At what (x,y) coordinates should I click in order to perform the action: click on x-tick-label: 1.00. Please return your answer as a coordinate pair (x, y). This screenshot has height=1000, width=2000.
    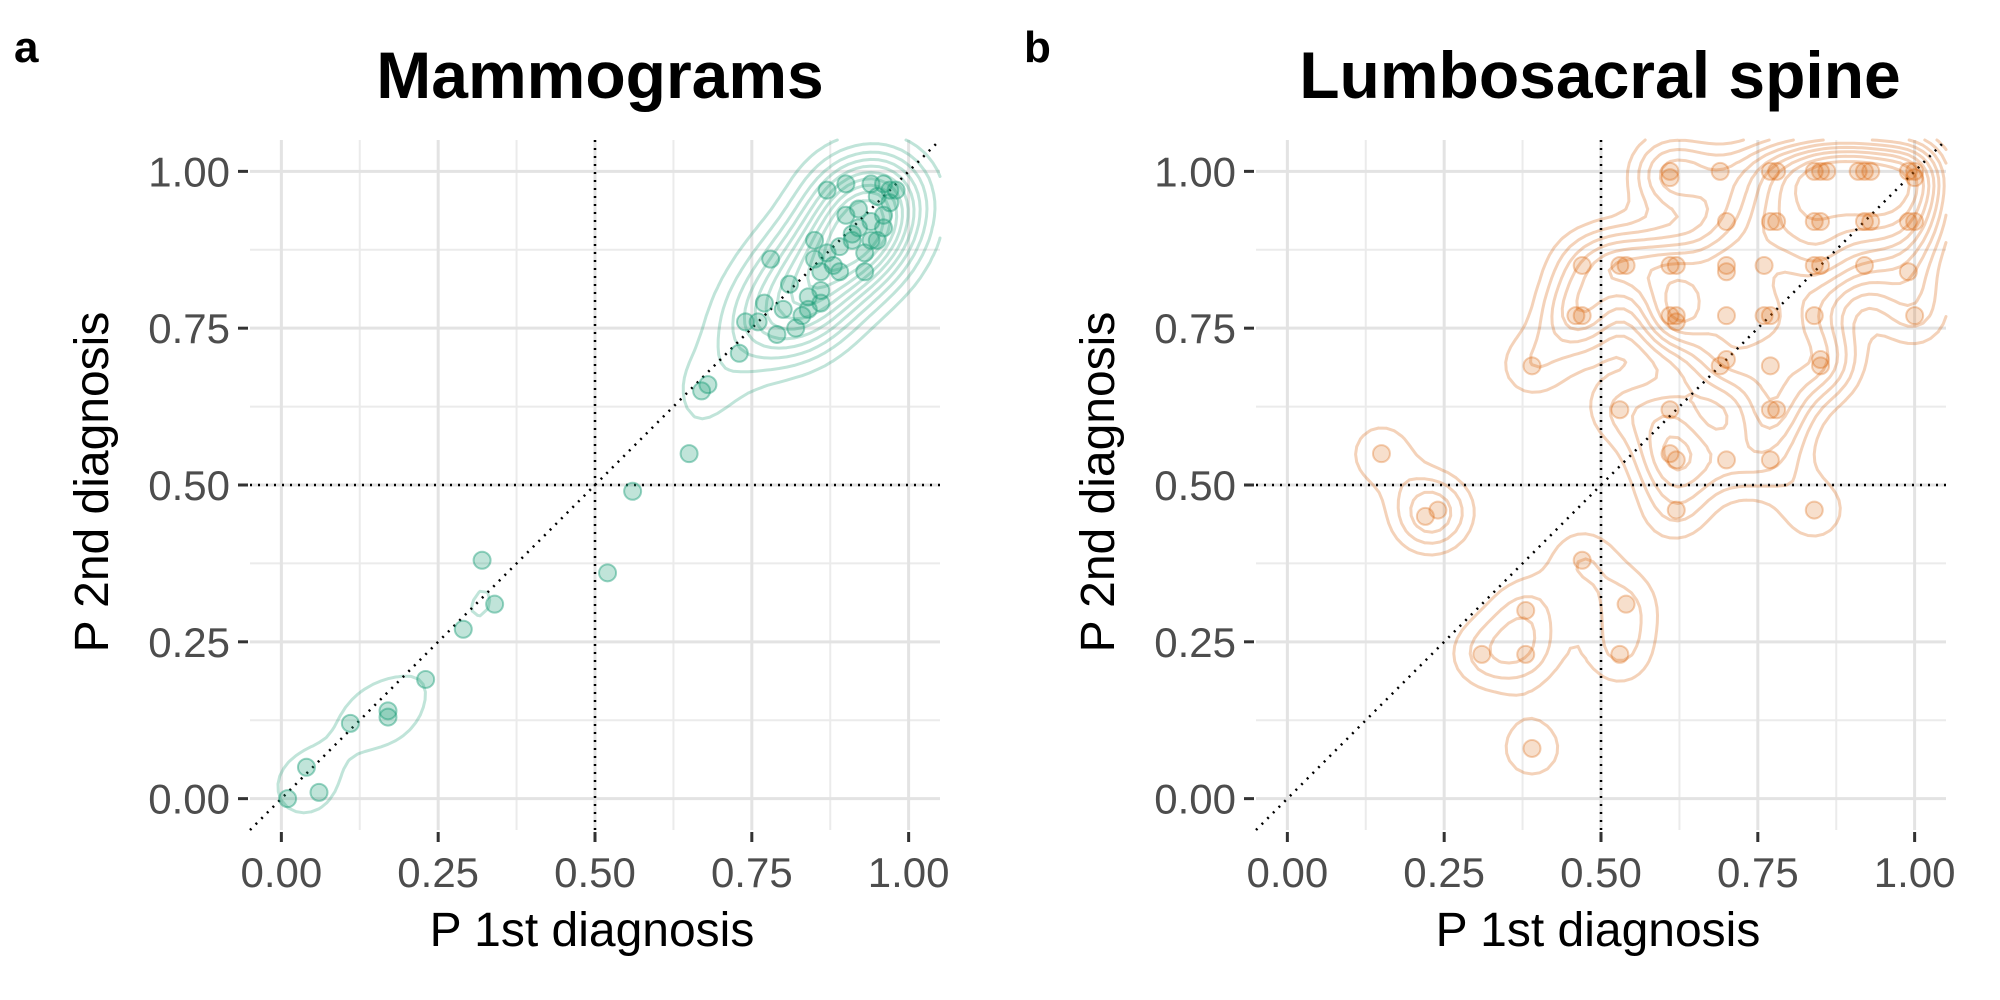
    Looking at the image, I should click on (909, 872).